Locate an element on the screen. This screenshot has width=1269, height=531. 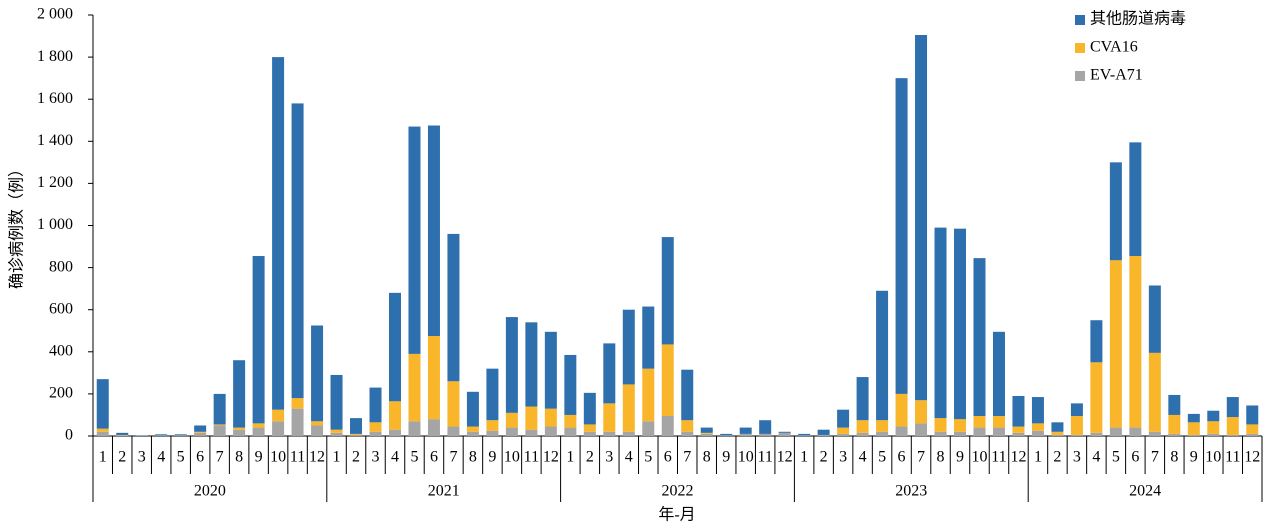
year-label: 2020 is located at coordinates (210, 491).